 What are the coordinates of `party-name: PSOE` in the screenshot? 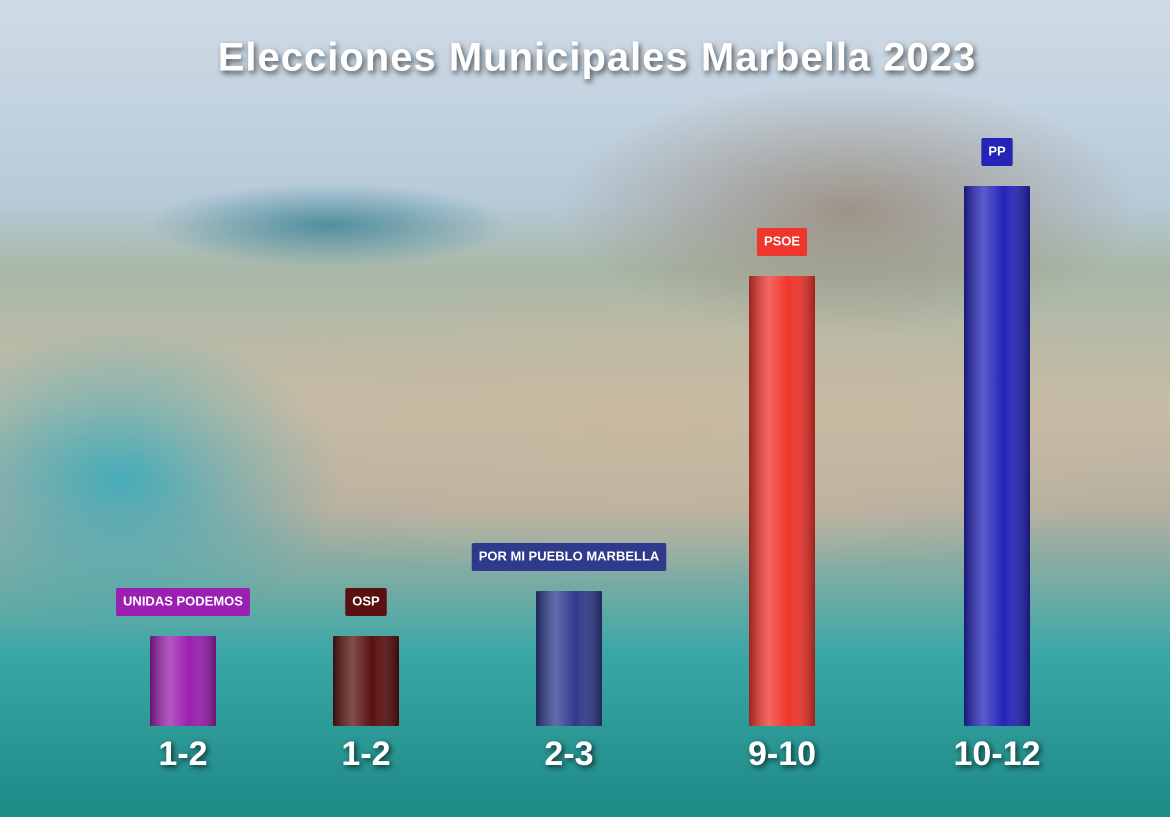 It's located at (782, 240).